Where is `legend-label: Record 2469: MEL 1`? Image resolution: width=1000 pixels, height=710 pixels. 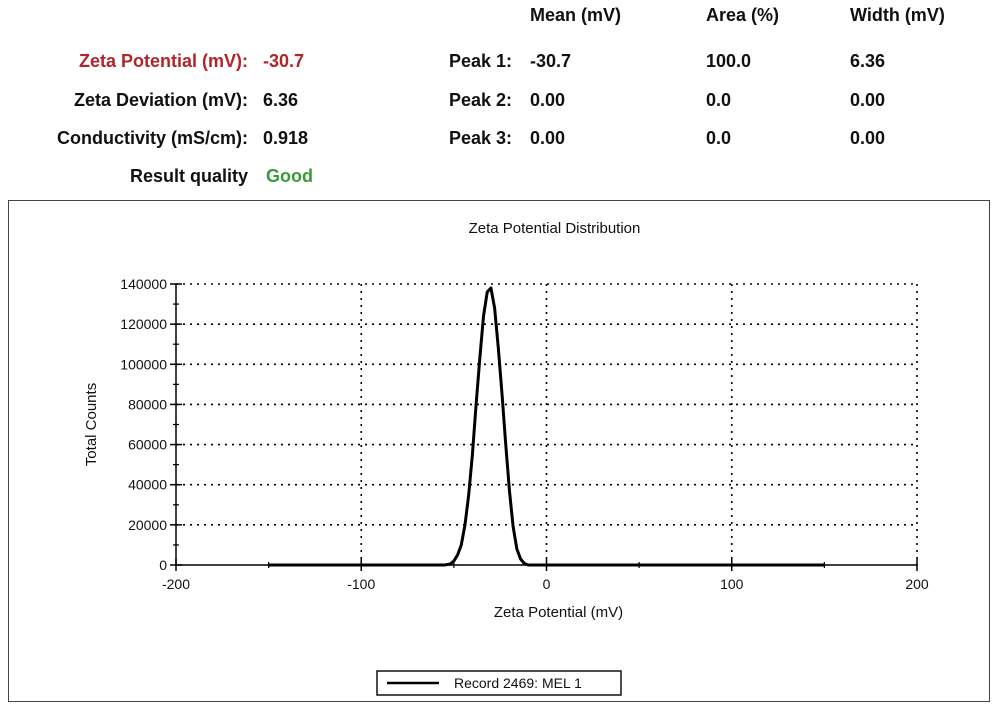
legend-label: Record 2469: MEL 1 is located at coordinates (518, 683).